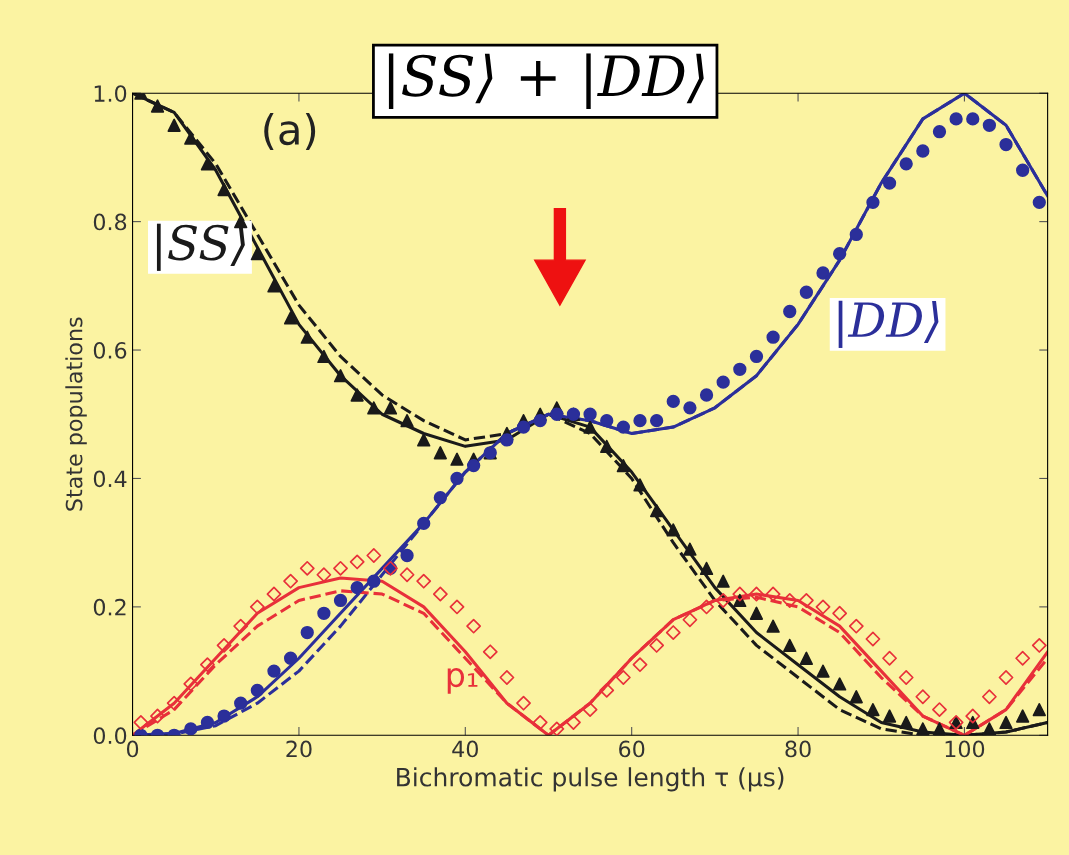 The image size is (1069, 855). I want to click on y-tick-label: 0.0, so click(110, 736).